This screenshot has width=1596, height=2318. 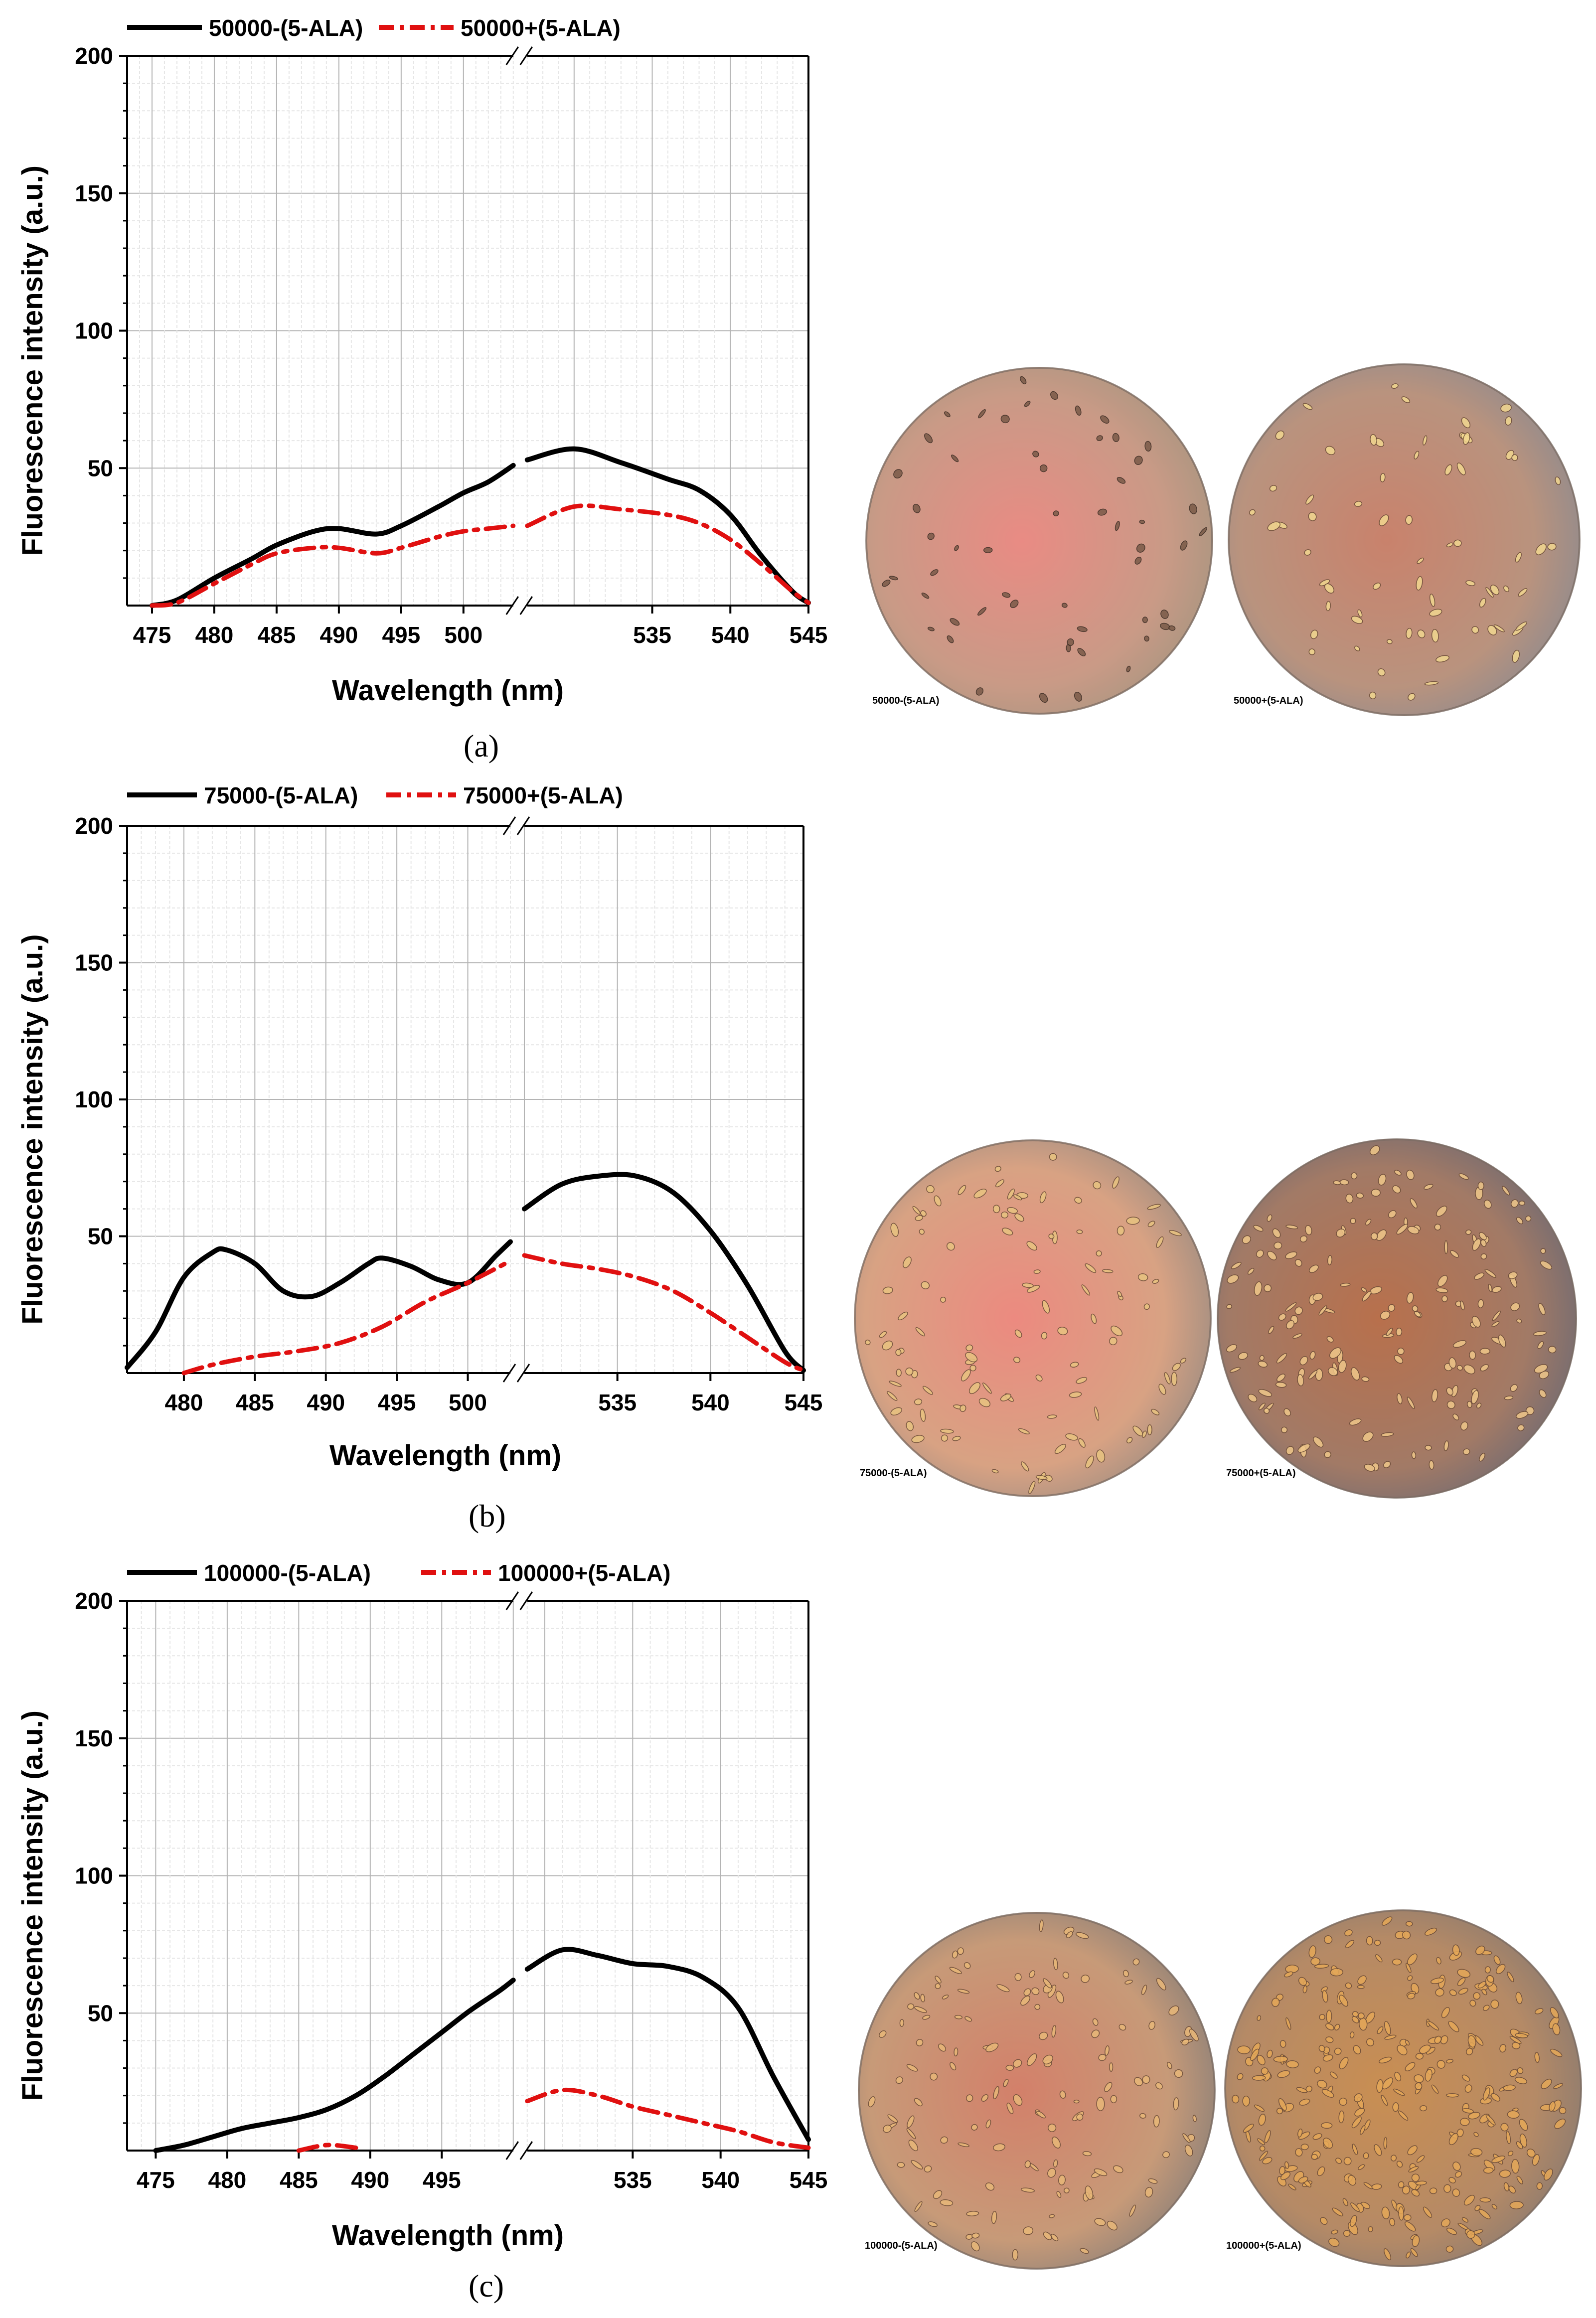 I want to click on micrograph-b-left-label: 75000-(5-ALA), so click(x=893, y=1474).